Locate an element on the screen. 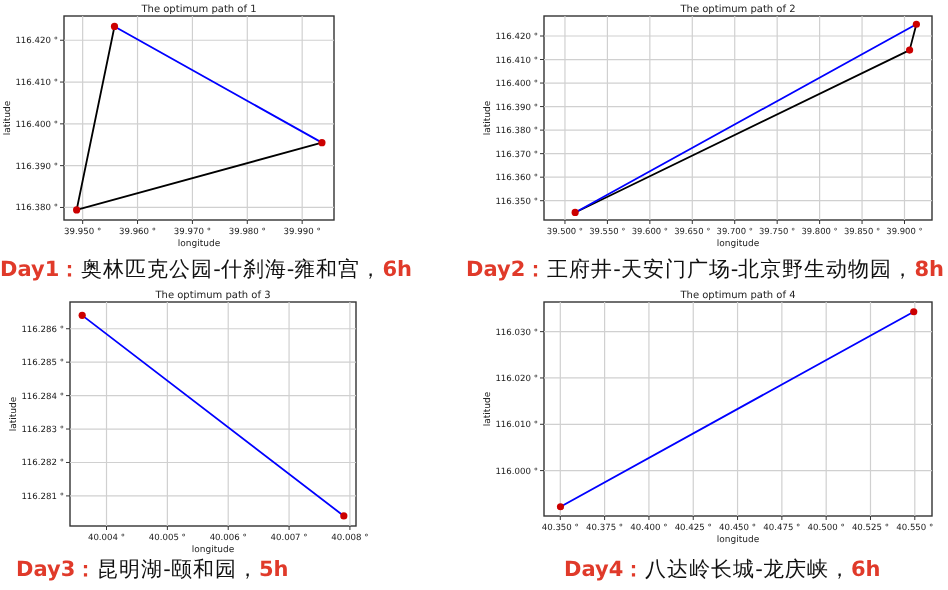  text: Day1：奥林匹克公园-什刹海-雍和宫，6h is located at coordinates (206, 269).